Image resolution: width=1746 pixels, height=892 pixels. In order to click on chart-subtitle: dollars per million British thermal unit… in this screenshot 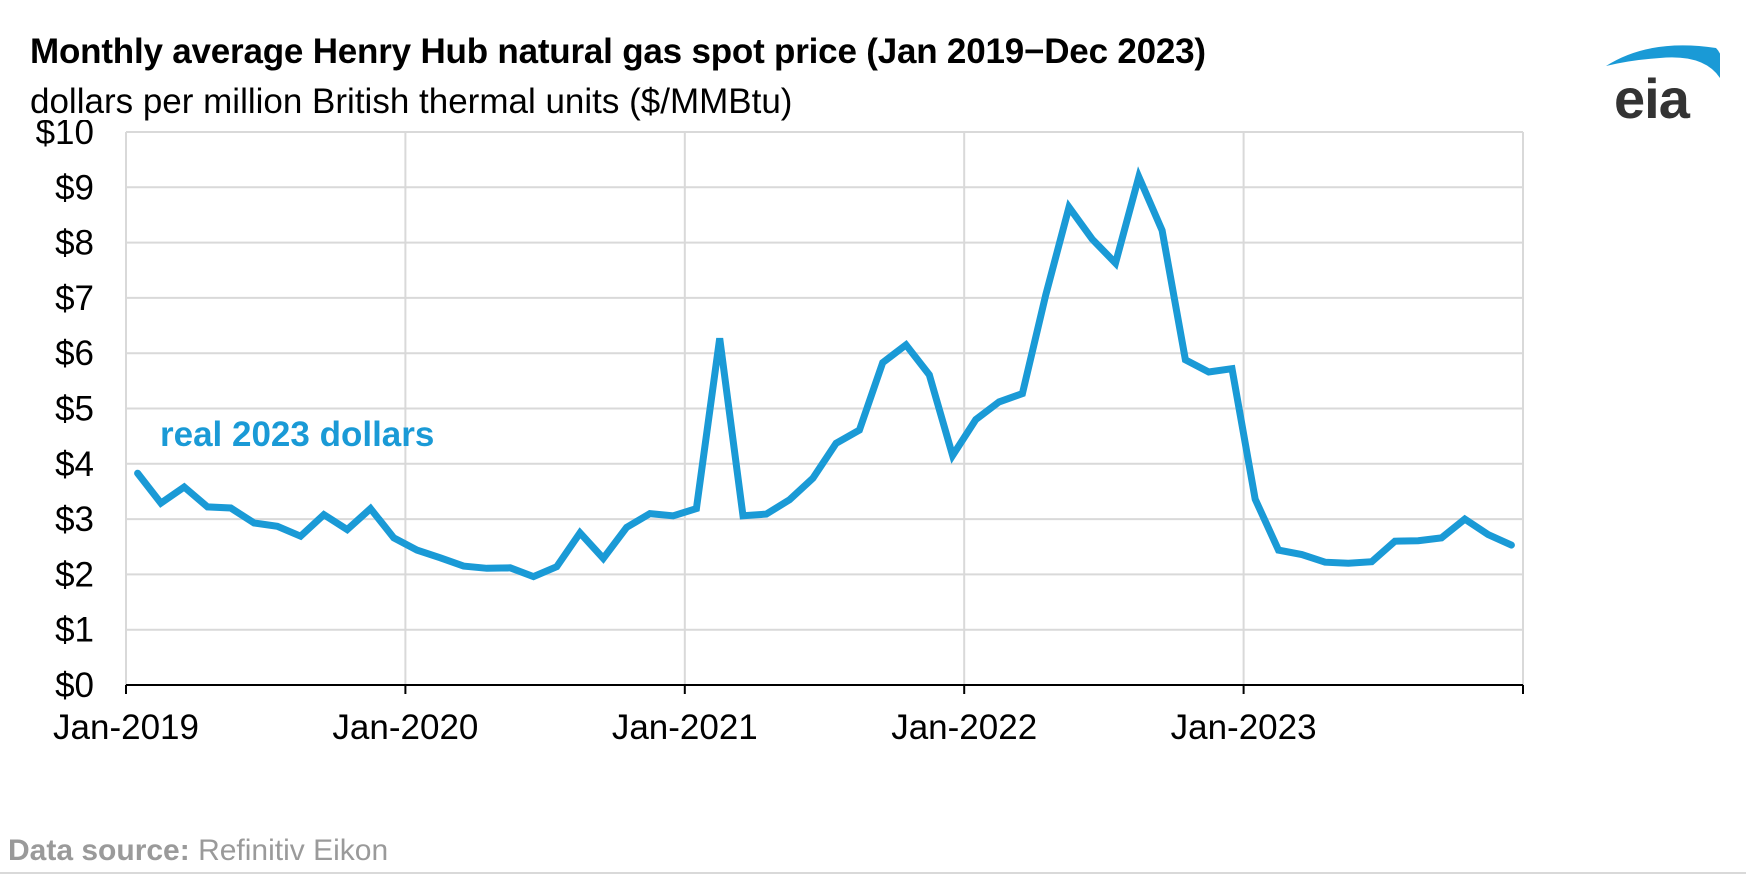, I will do `click(411, 101)`.